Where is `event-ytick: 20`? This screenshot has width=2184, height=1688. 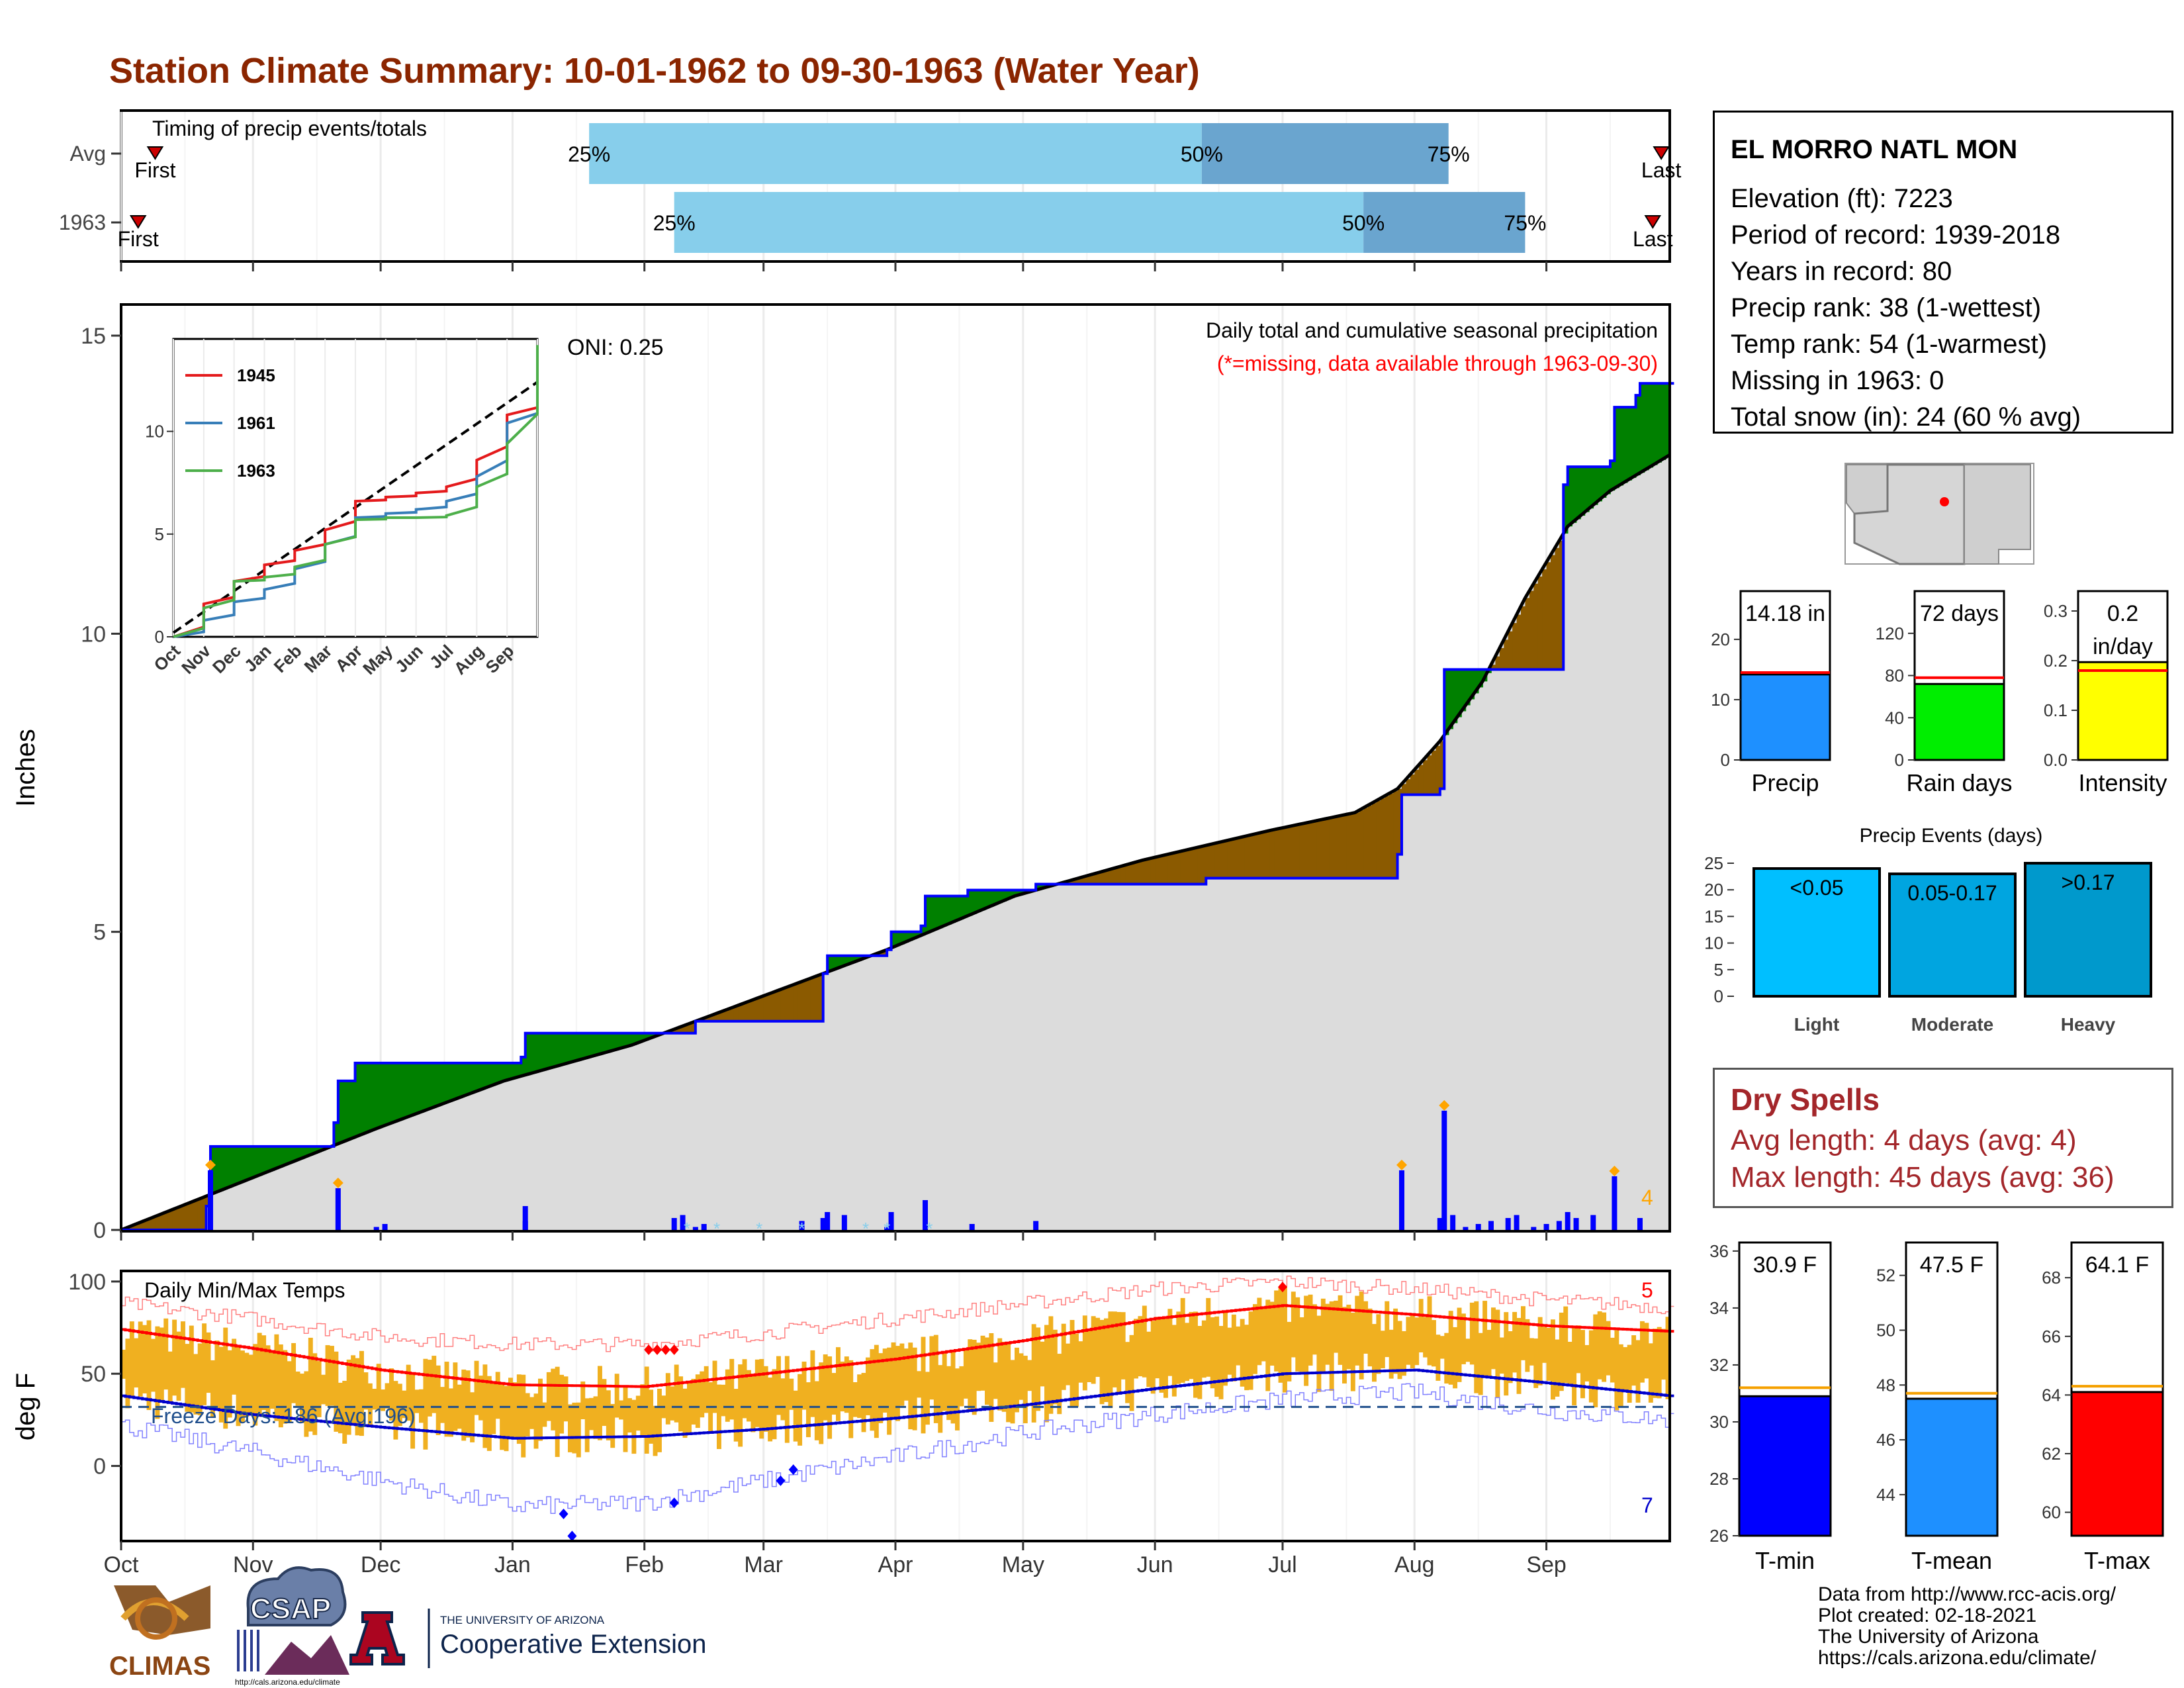
event-ytick: 20 is located at coordinates (1713, 890).